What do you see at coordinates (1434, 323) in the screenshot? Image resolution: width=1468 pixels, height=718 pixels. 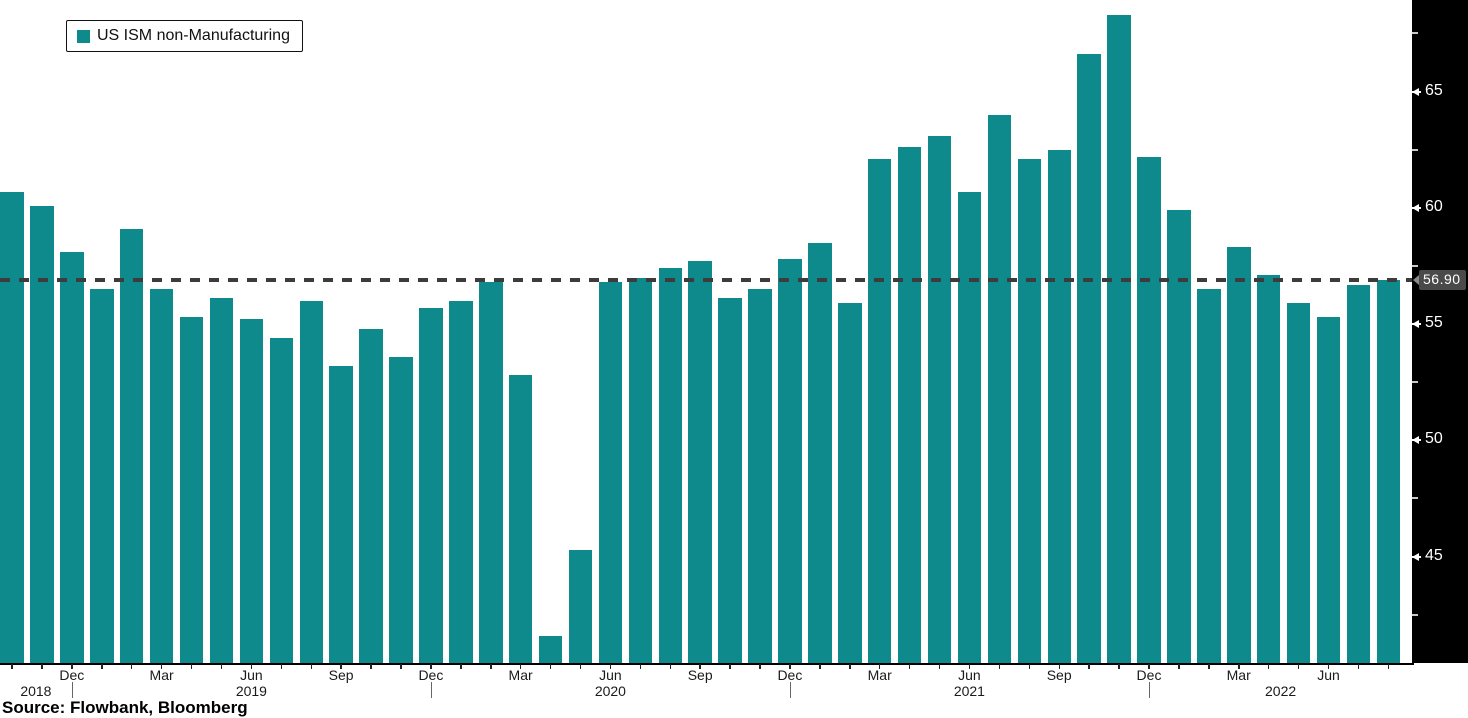 I see `y-tick-label-55: 55` at bounding box center [1434, 323].